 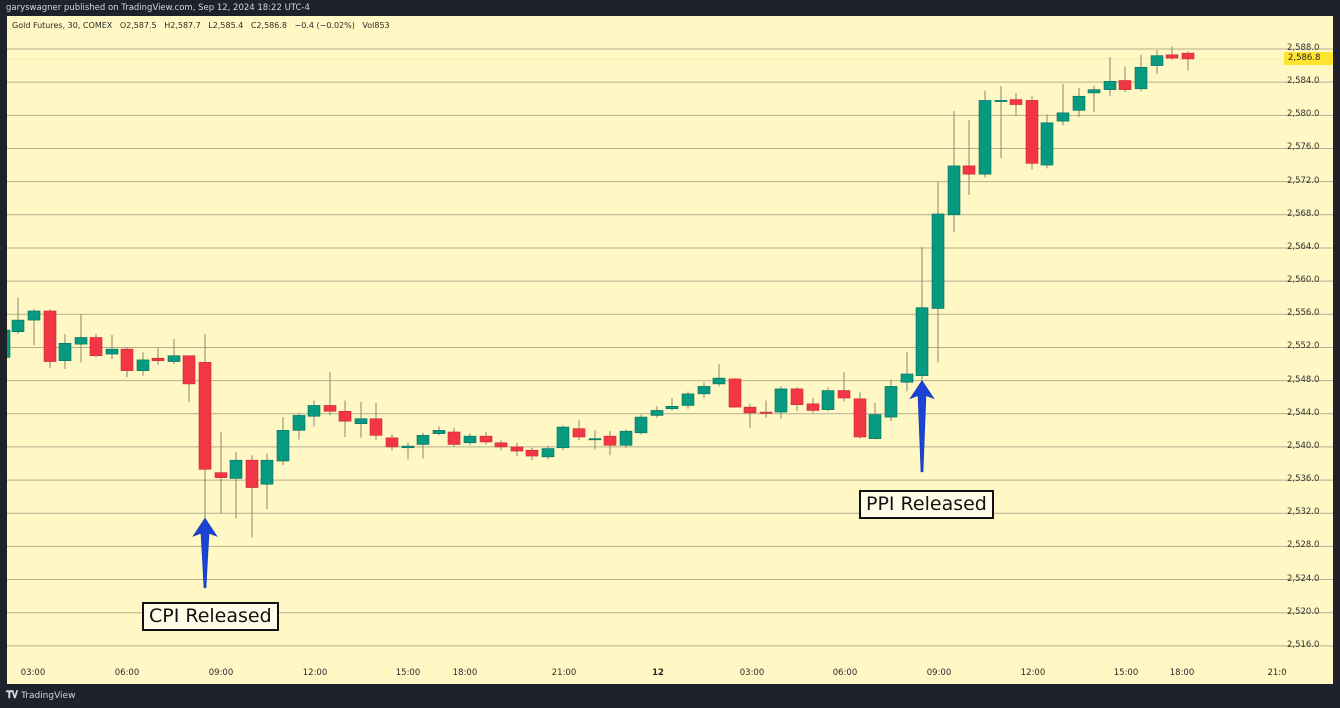 What do you see at coordinates (1303, 611) in the screenshot?
I see `price-tick-label: 2,520.0` at bounding box center [1303, 611].